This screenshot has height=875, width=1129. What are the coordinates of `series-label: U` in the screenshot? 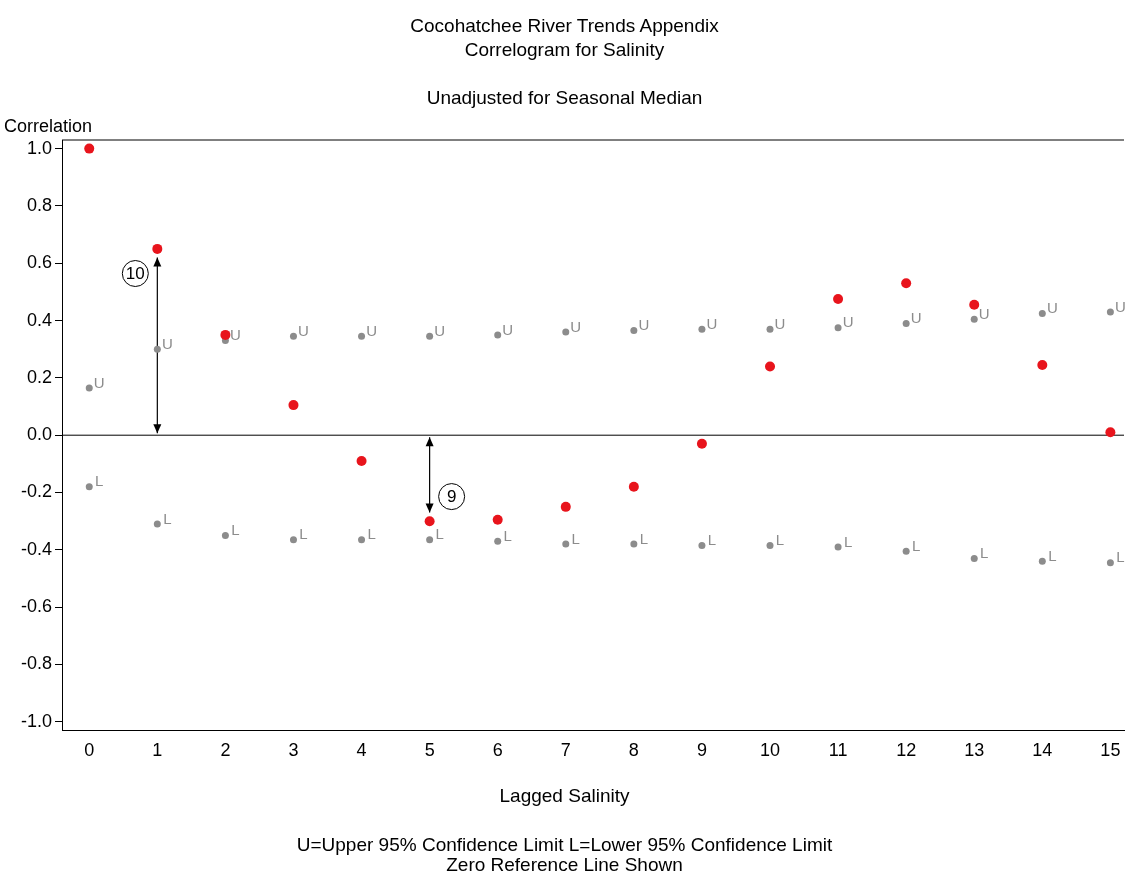 It's located at (440, 330).